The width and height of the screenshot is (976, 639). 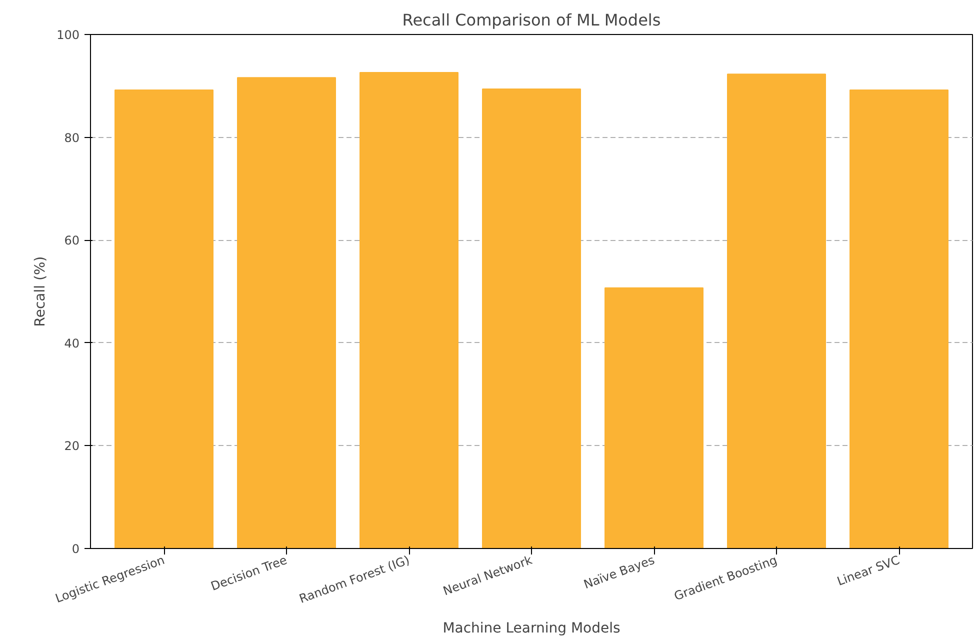 What do you see at coordinates (76, 549) in the screenshot?
I see `y-tick-label: 0` at bounding box center [76, 549].